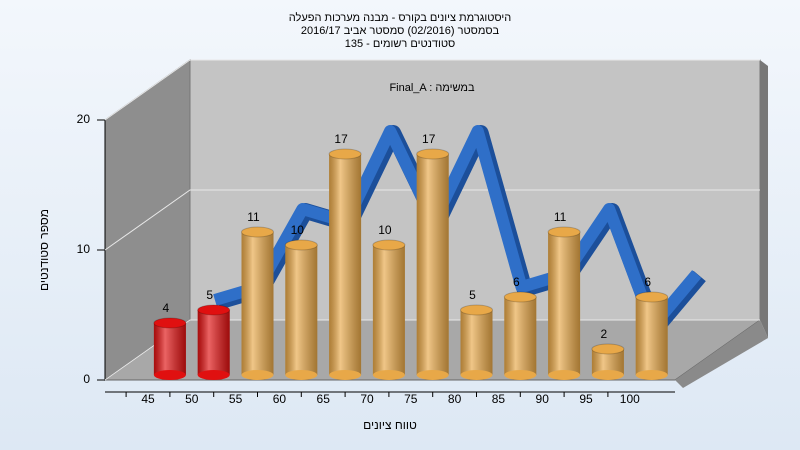 This screenshot has width=800, height=450. Describe the element at coordinates (764, 199) in the screenshot. I see `wall-edge` at that location.